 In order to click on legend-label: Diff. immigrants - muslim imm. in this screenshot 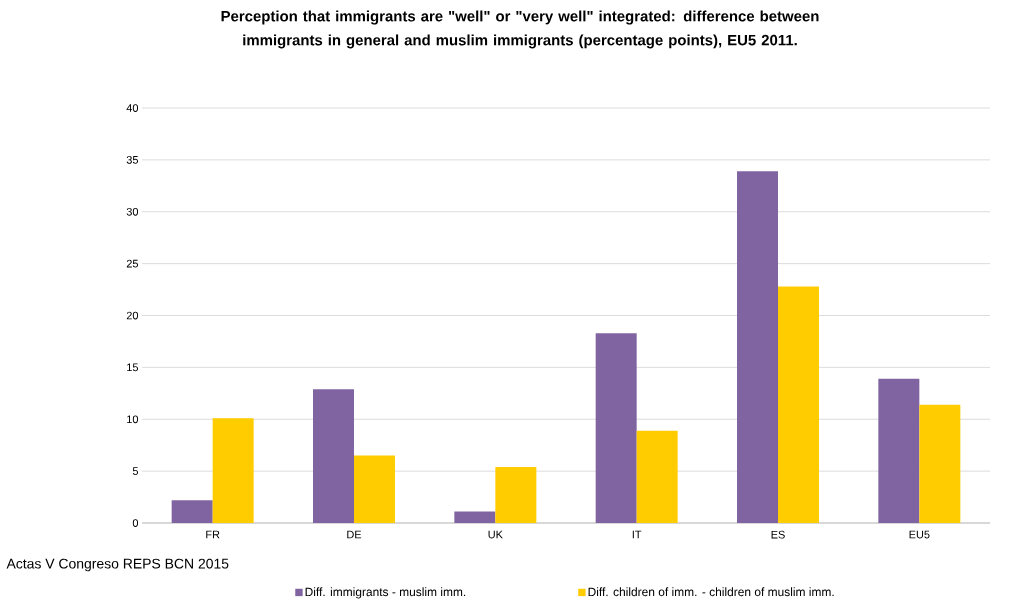, I will do `click(385, 593)`.